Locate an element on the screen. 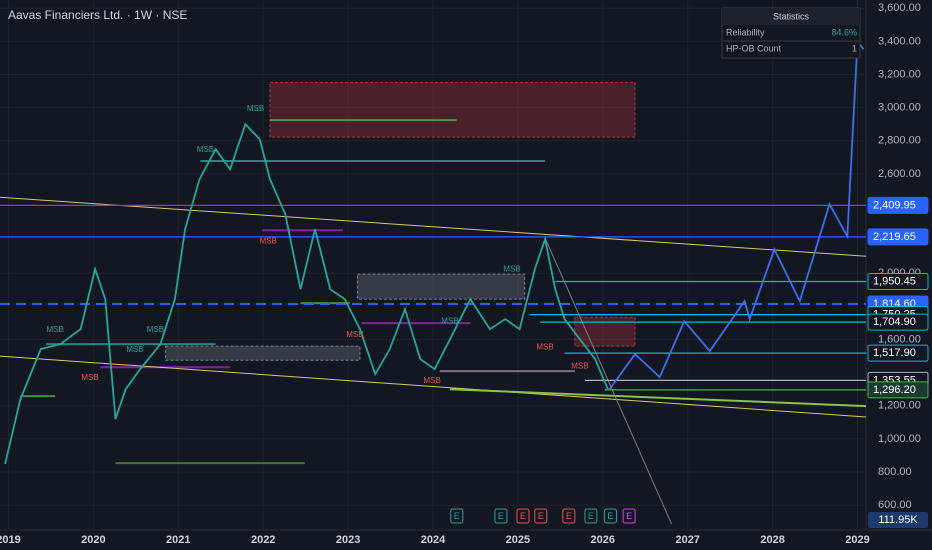 Image resolution: width=932 pixels, height=550 pixels. x-tick-label: 2024 is located at coordinates (433, 540).